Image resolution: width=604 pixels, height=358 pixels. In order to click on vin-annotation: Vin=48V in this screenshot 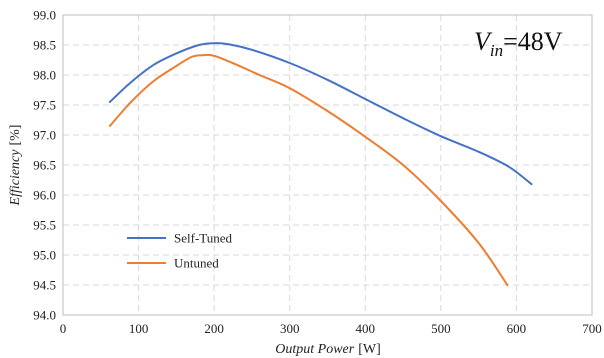, I will do `click(518, 43)`.